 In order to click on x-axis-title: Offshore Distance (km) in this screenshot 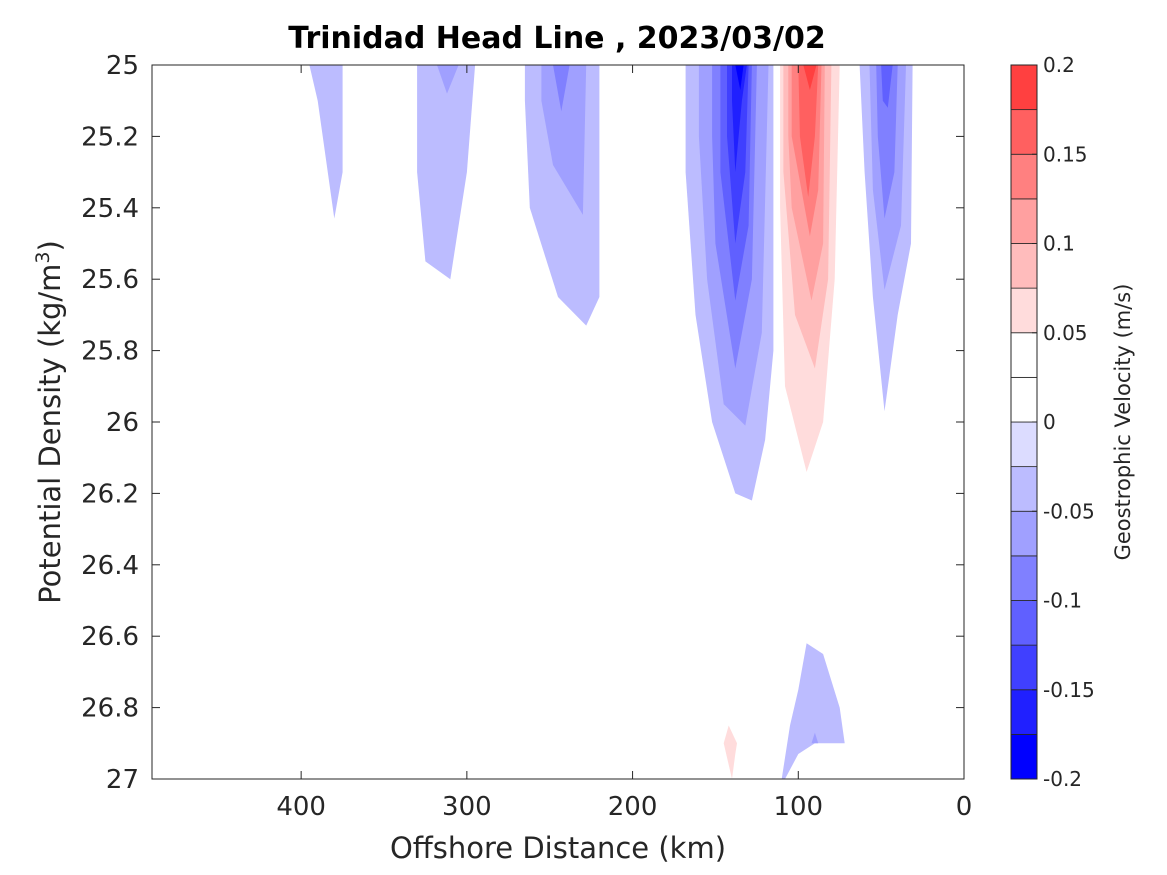, I will do `click(558, 848)`.